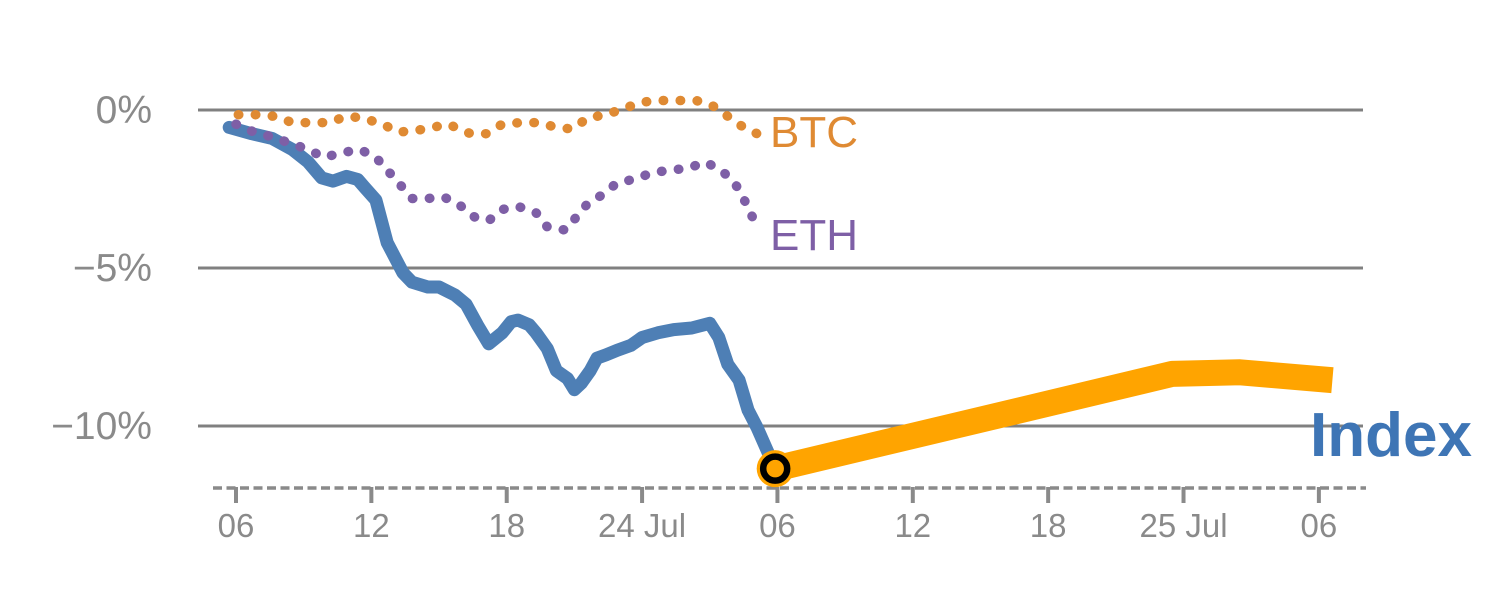 The height and width of the screenshot is (600, 1500). What do you see at coordinates (1183, 525) in the screenshot?
I see `x-tick-label: 25 Jul` at bounding box center [1183, 525].